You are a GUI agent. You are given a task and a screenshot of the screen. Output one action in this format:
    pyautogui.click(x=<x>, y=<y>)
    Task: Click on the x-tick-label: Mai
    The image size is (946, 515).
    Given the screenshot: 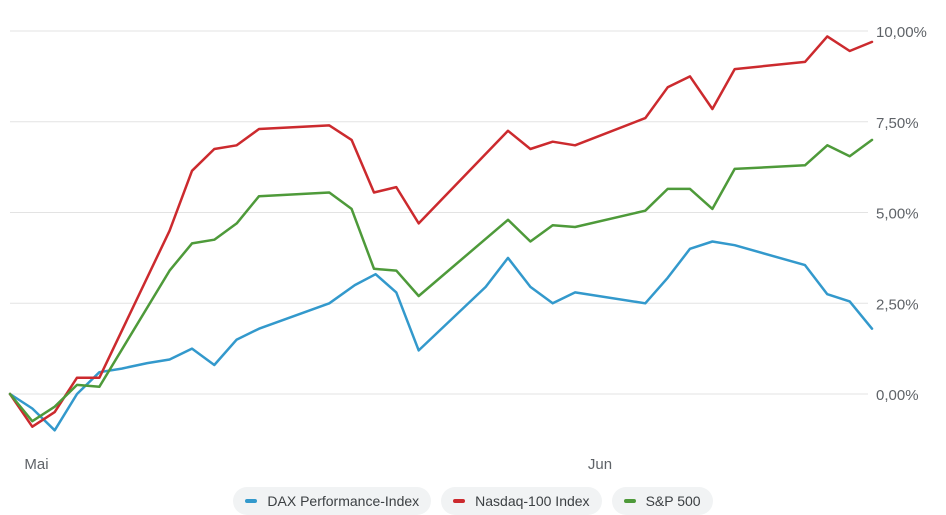 What is the action you would take?
    pyautogui.click(x=36, y=464)
    